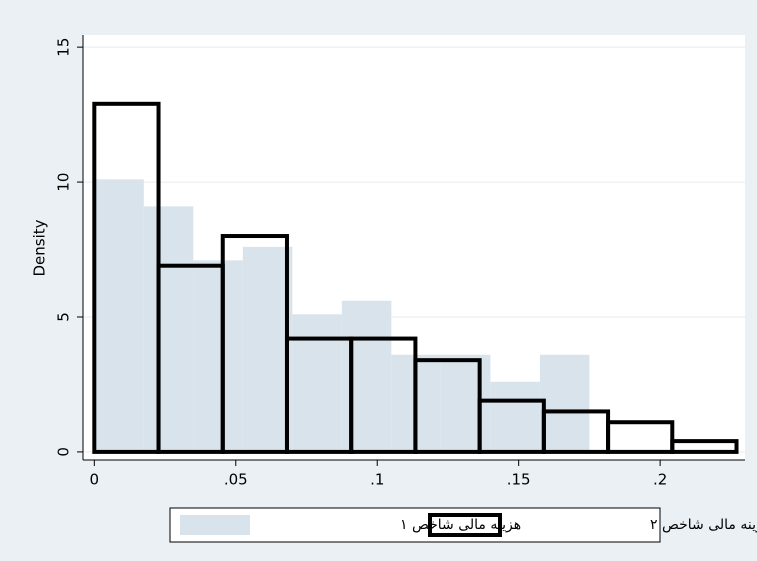 The image size is (757, 561). What do you see at coordinates (236, 480) in the screenshot?
I see `x-tick-label: .05` at bounding box center [236, 480].